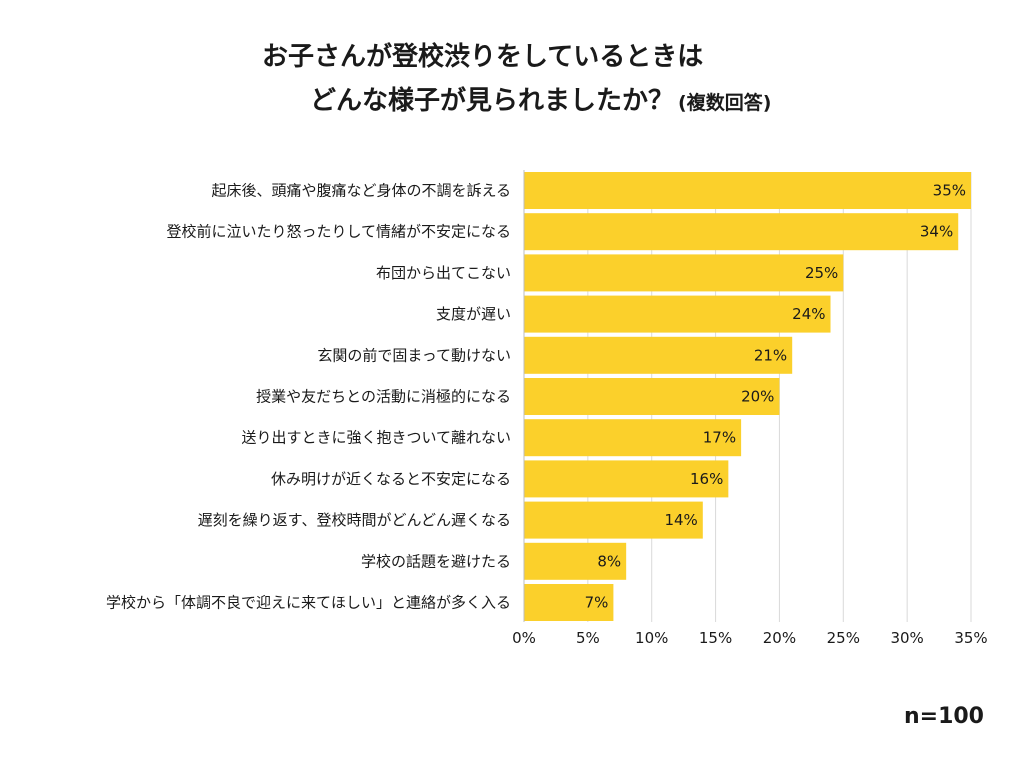 This screenshot has height=768, width=1024. What do you see at coordinates (609, 561) in the screenshot?
I see `value-label: 8%` at bounding box center [609, 561].